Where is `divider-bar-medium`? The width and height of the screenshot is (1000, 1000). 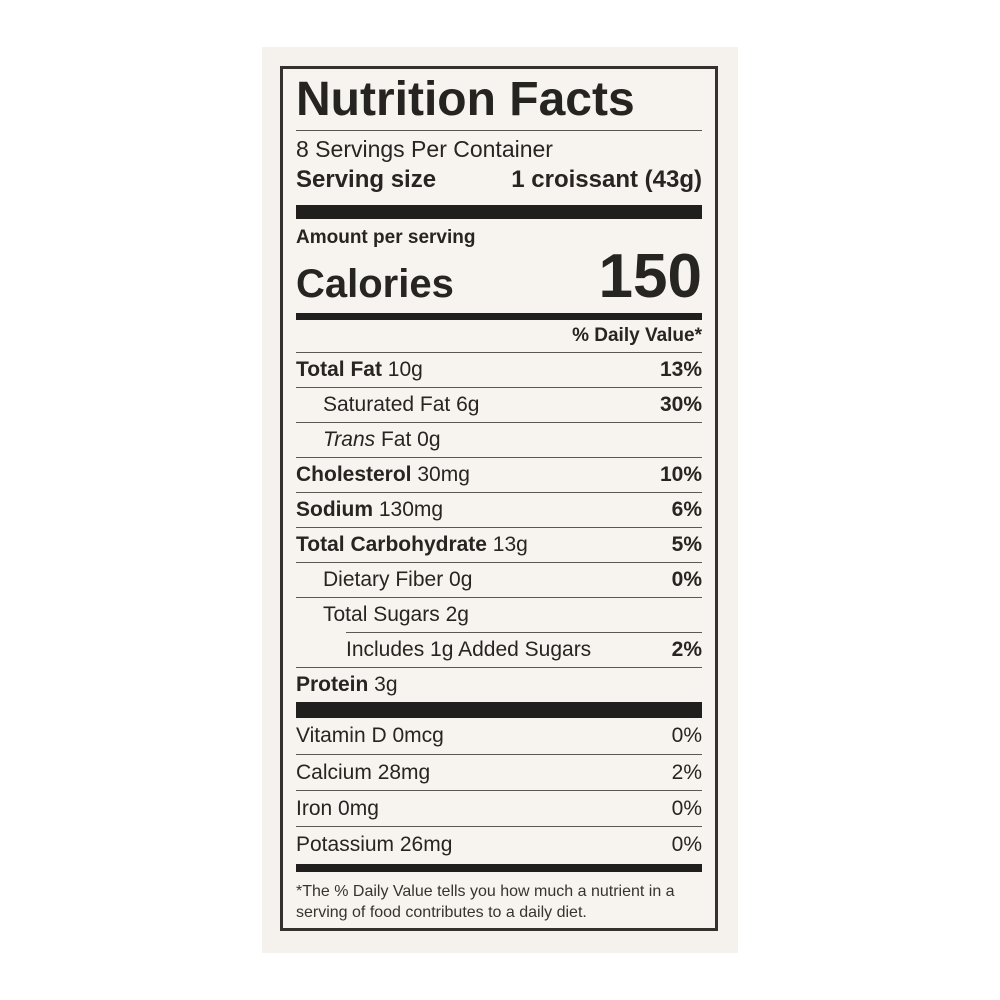
divider-bar-medium is located at coordinates (499, 316).